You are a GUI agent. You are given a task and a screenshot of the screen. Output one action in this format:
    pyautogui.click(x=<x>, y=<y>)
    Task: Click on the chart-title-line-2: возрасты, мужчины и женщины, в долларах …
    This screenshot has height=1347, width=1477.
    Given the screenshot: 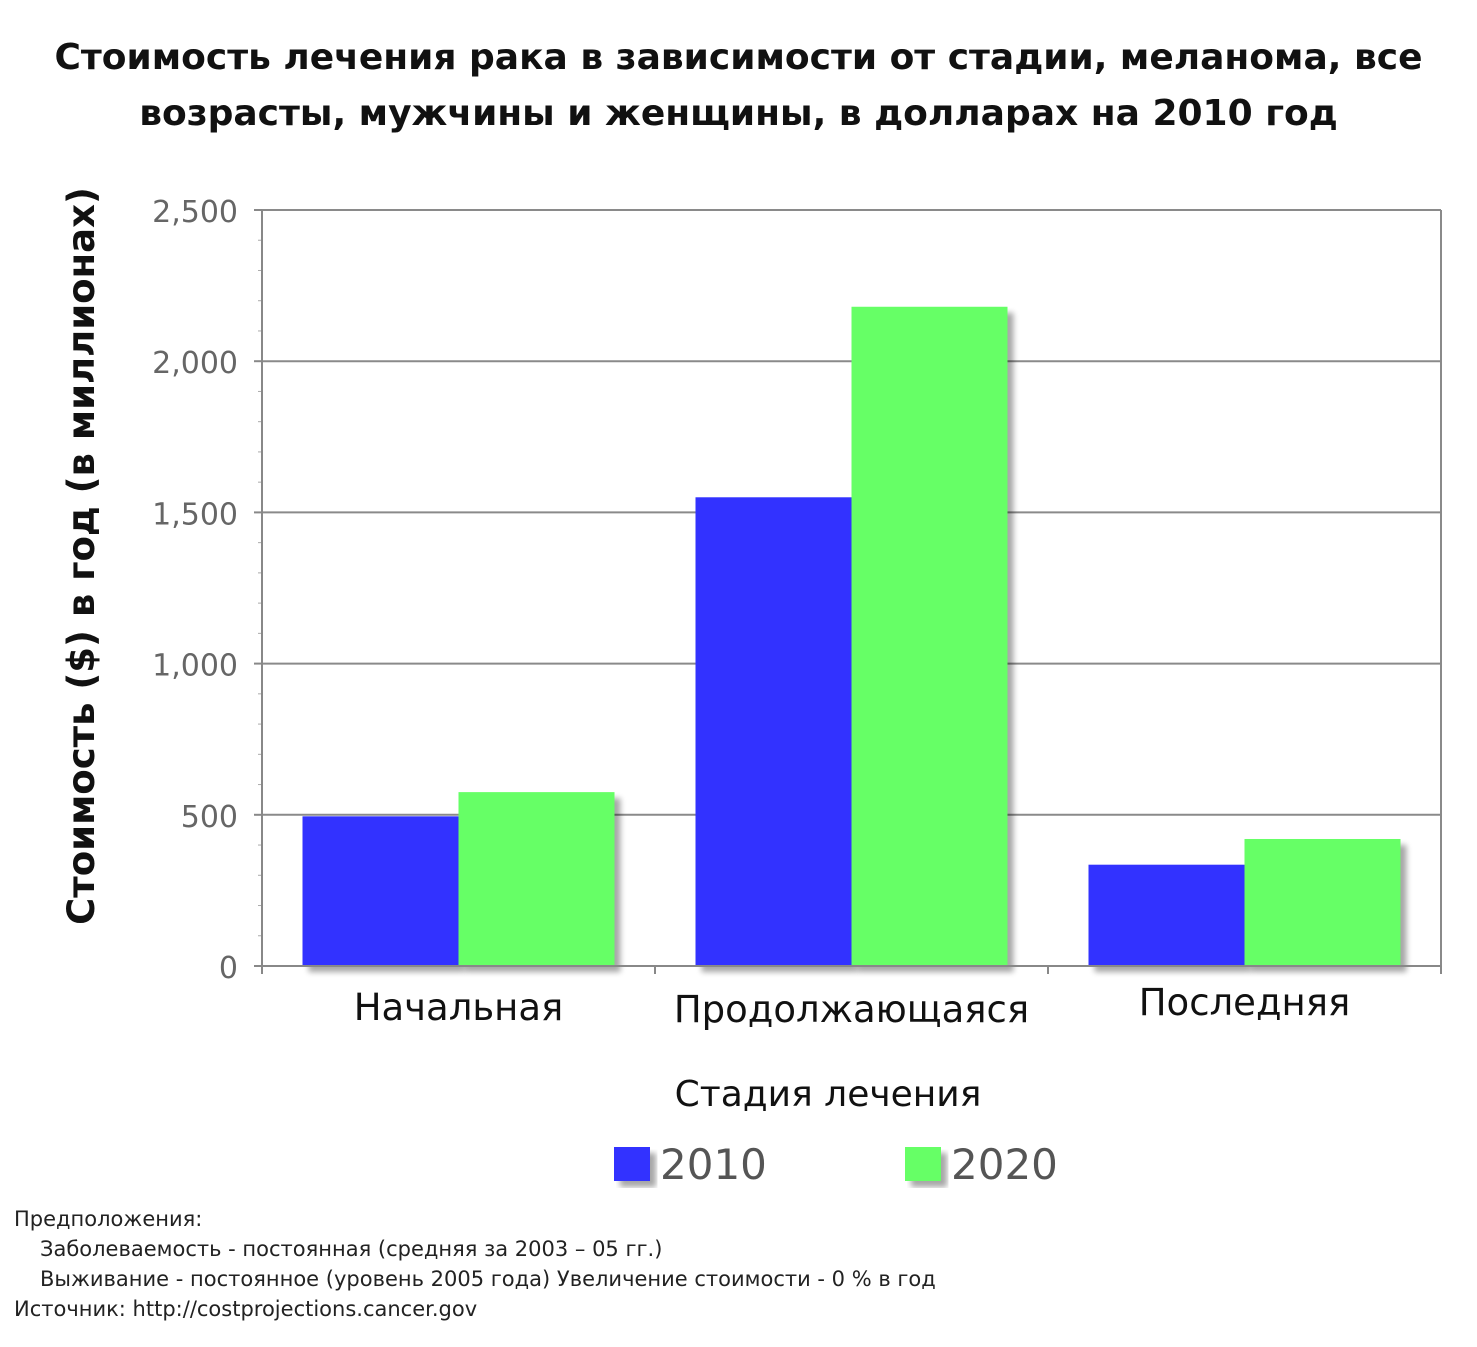 What is the action you would take?
    pyautogui.click(x=738, y=113)
    